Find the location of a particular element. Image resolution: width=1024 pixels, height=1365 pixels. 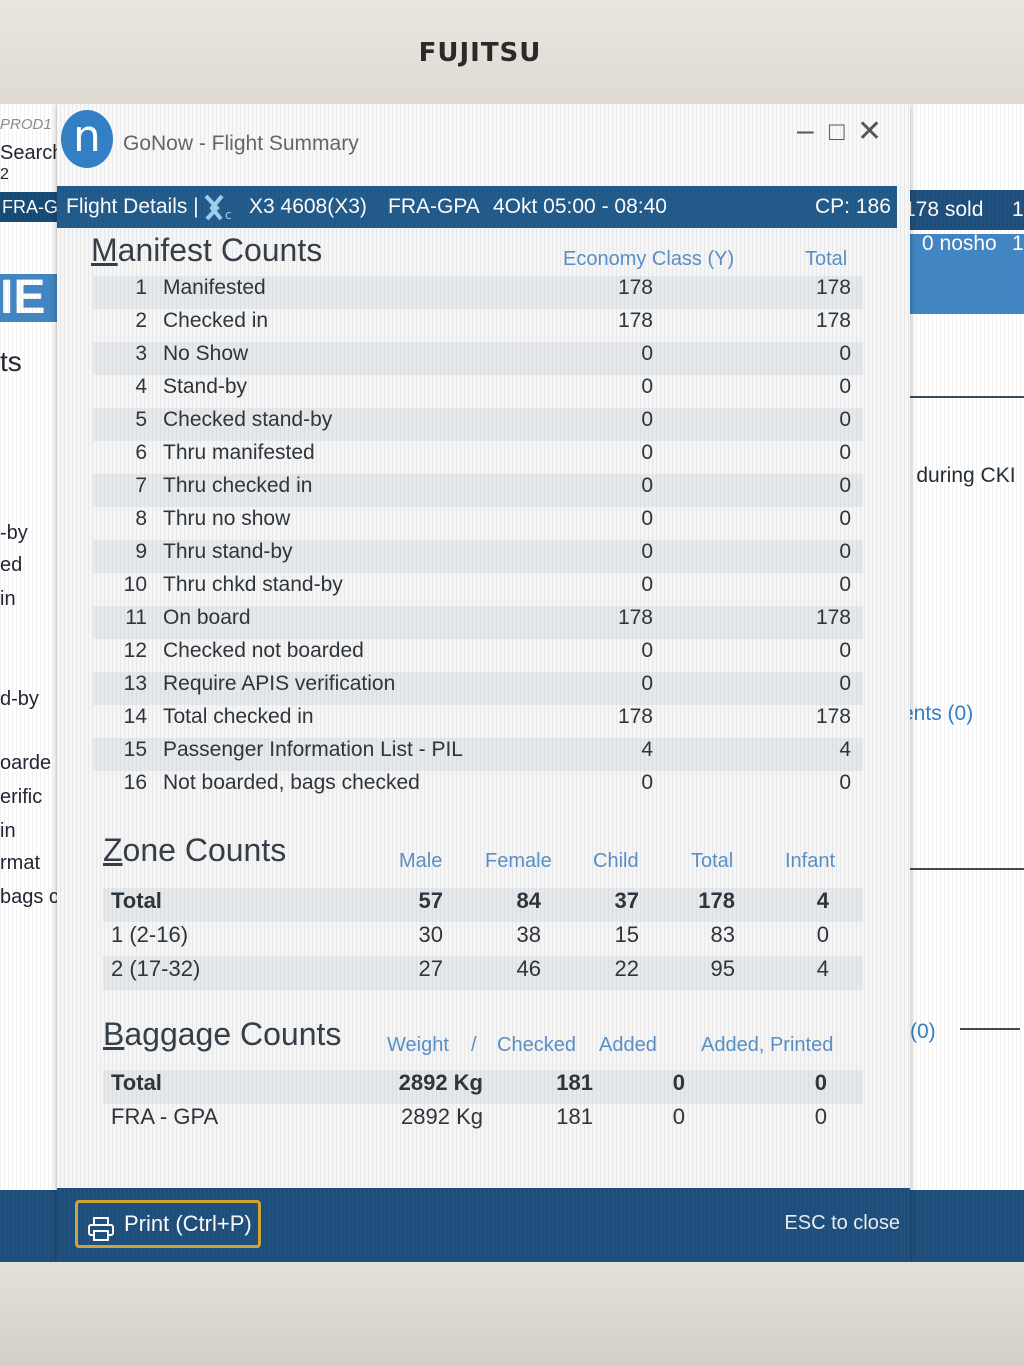

baggage-counts-title: Baggage Counts is located at coordinates (222, 1034).